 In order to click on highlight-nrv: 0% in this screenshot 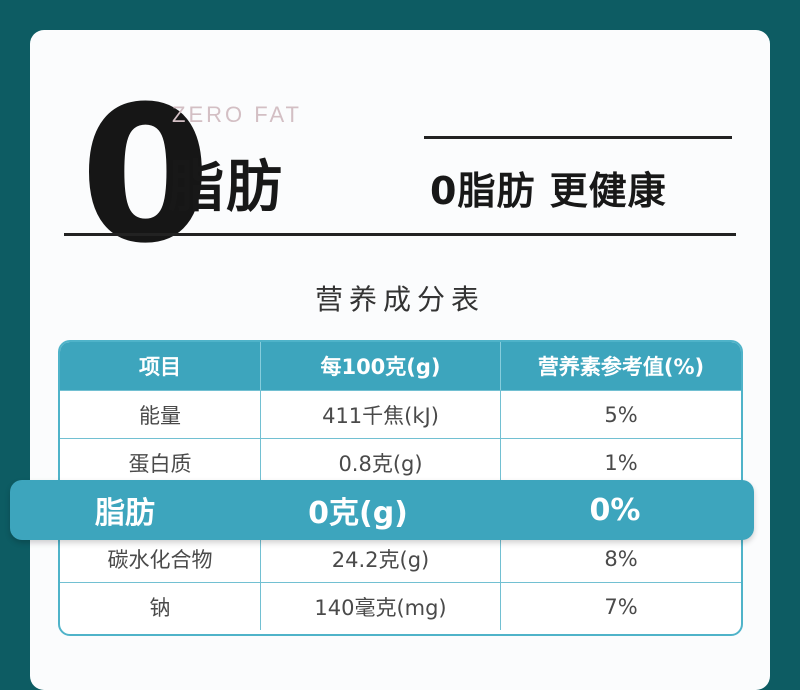, I will do `click(615, 510)`.